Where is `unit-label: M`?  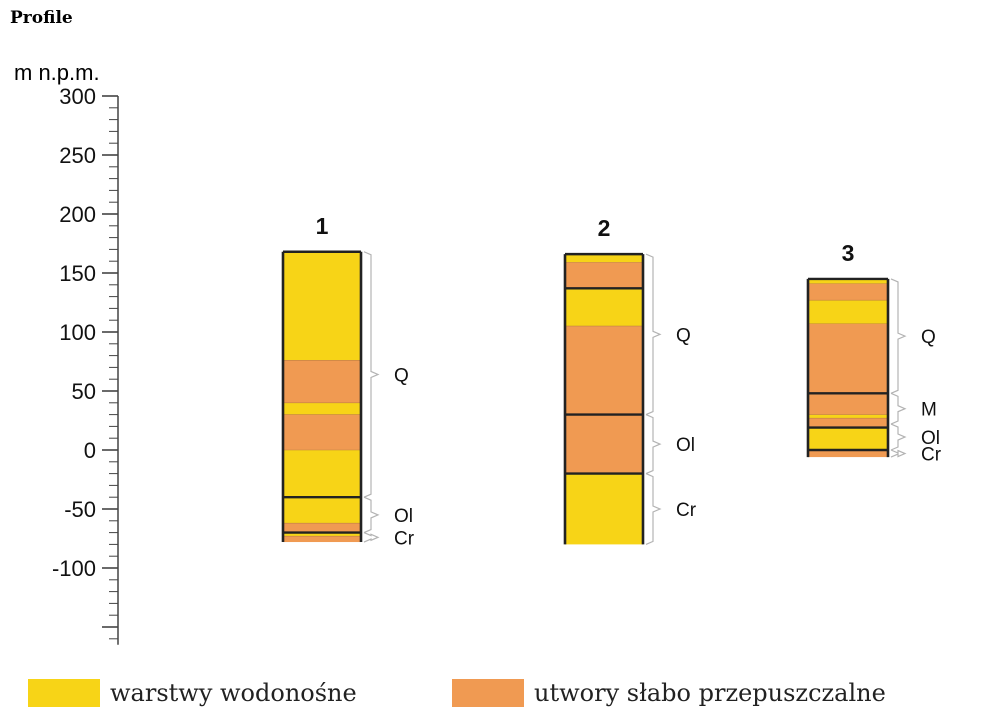
unit-label: M is located at coordinates (929, 410).